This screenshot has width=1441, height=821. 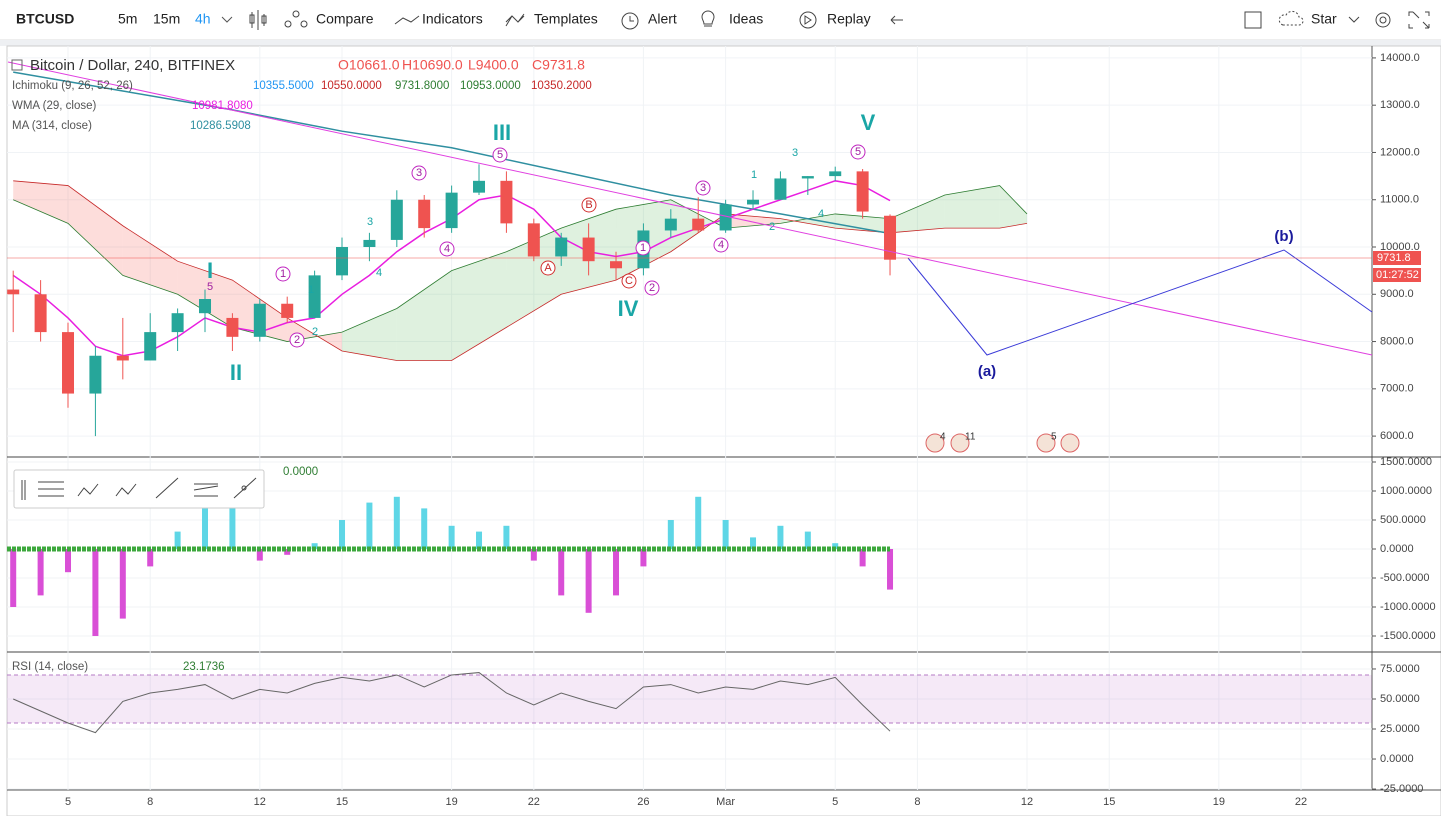 What do you see at coordinates (1400, 669) in the screenshot?
I see `y-tick-label: 75.0000` at bounding box center [1400, 669].